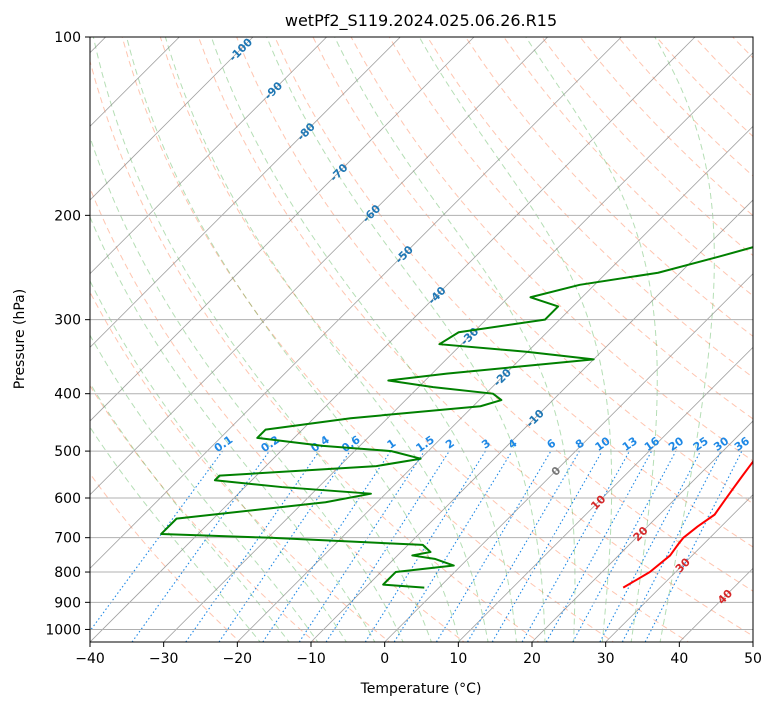 The height and width of the screenshot is (712, 775). Describe the element at coordinates (556, 471) in the screenshot. I see `isotherm-label: 0` at that location.